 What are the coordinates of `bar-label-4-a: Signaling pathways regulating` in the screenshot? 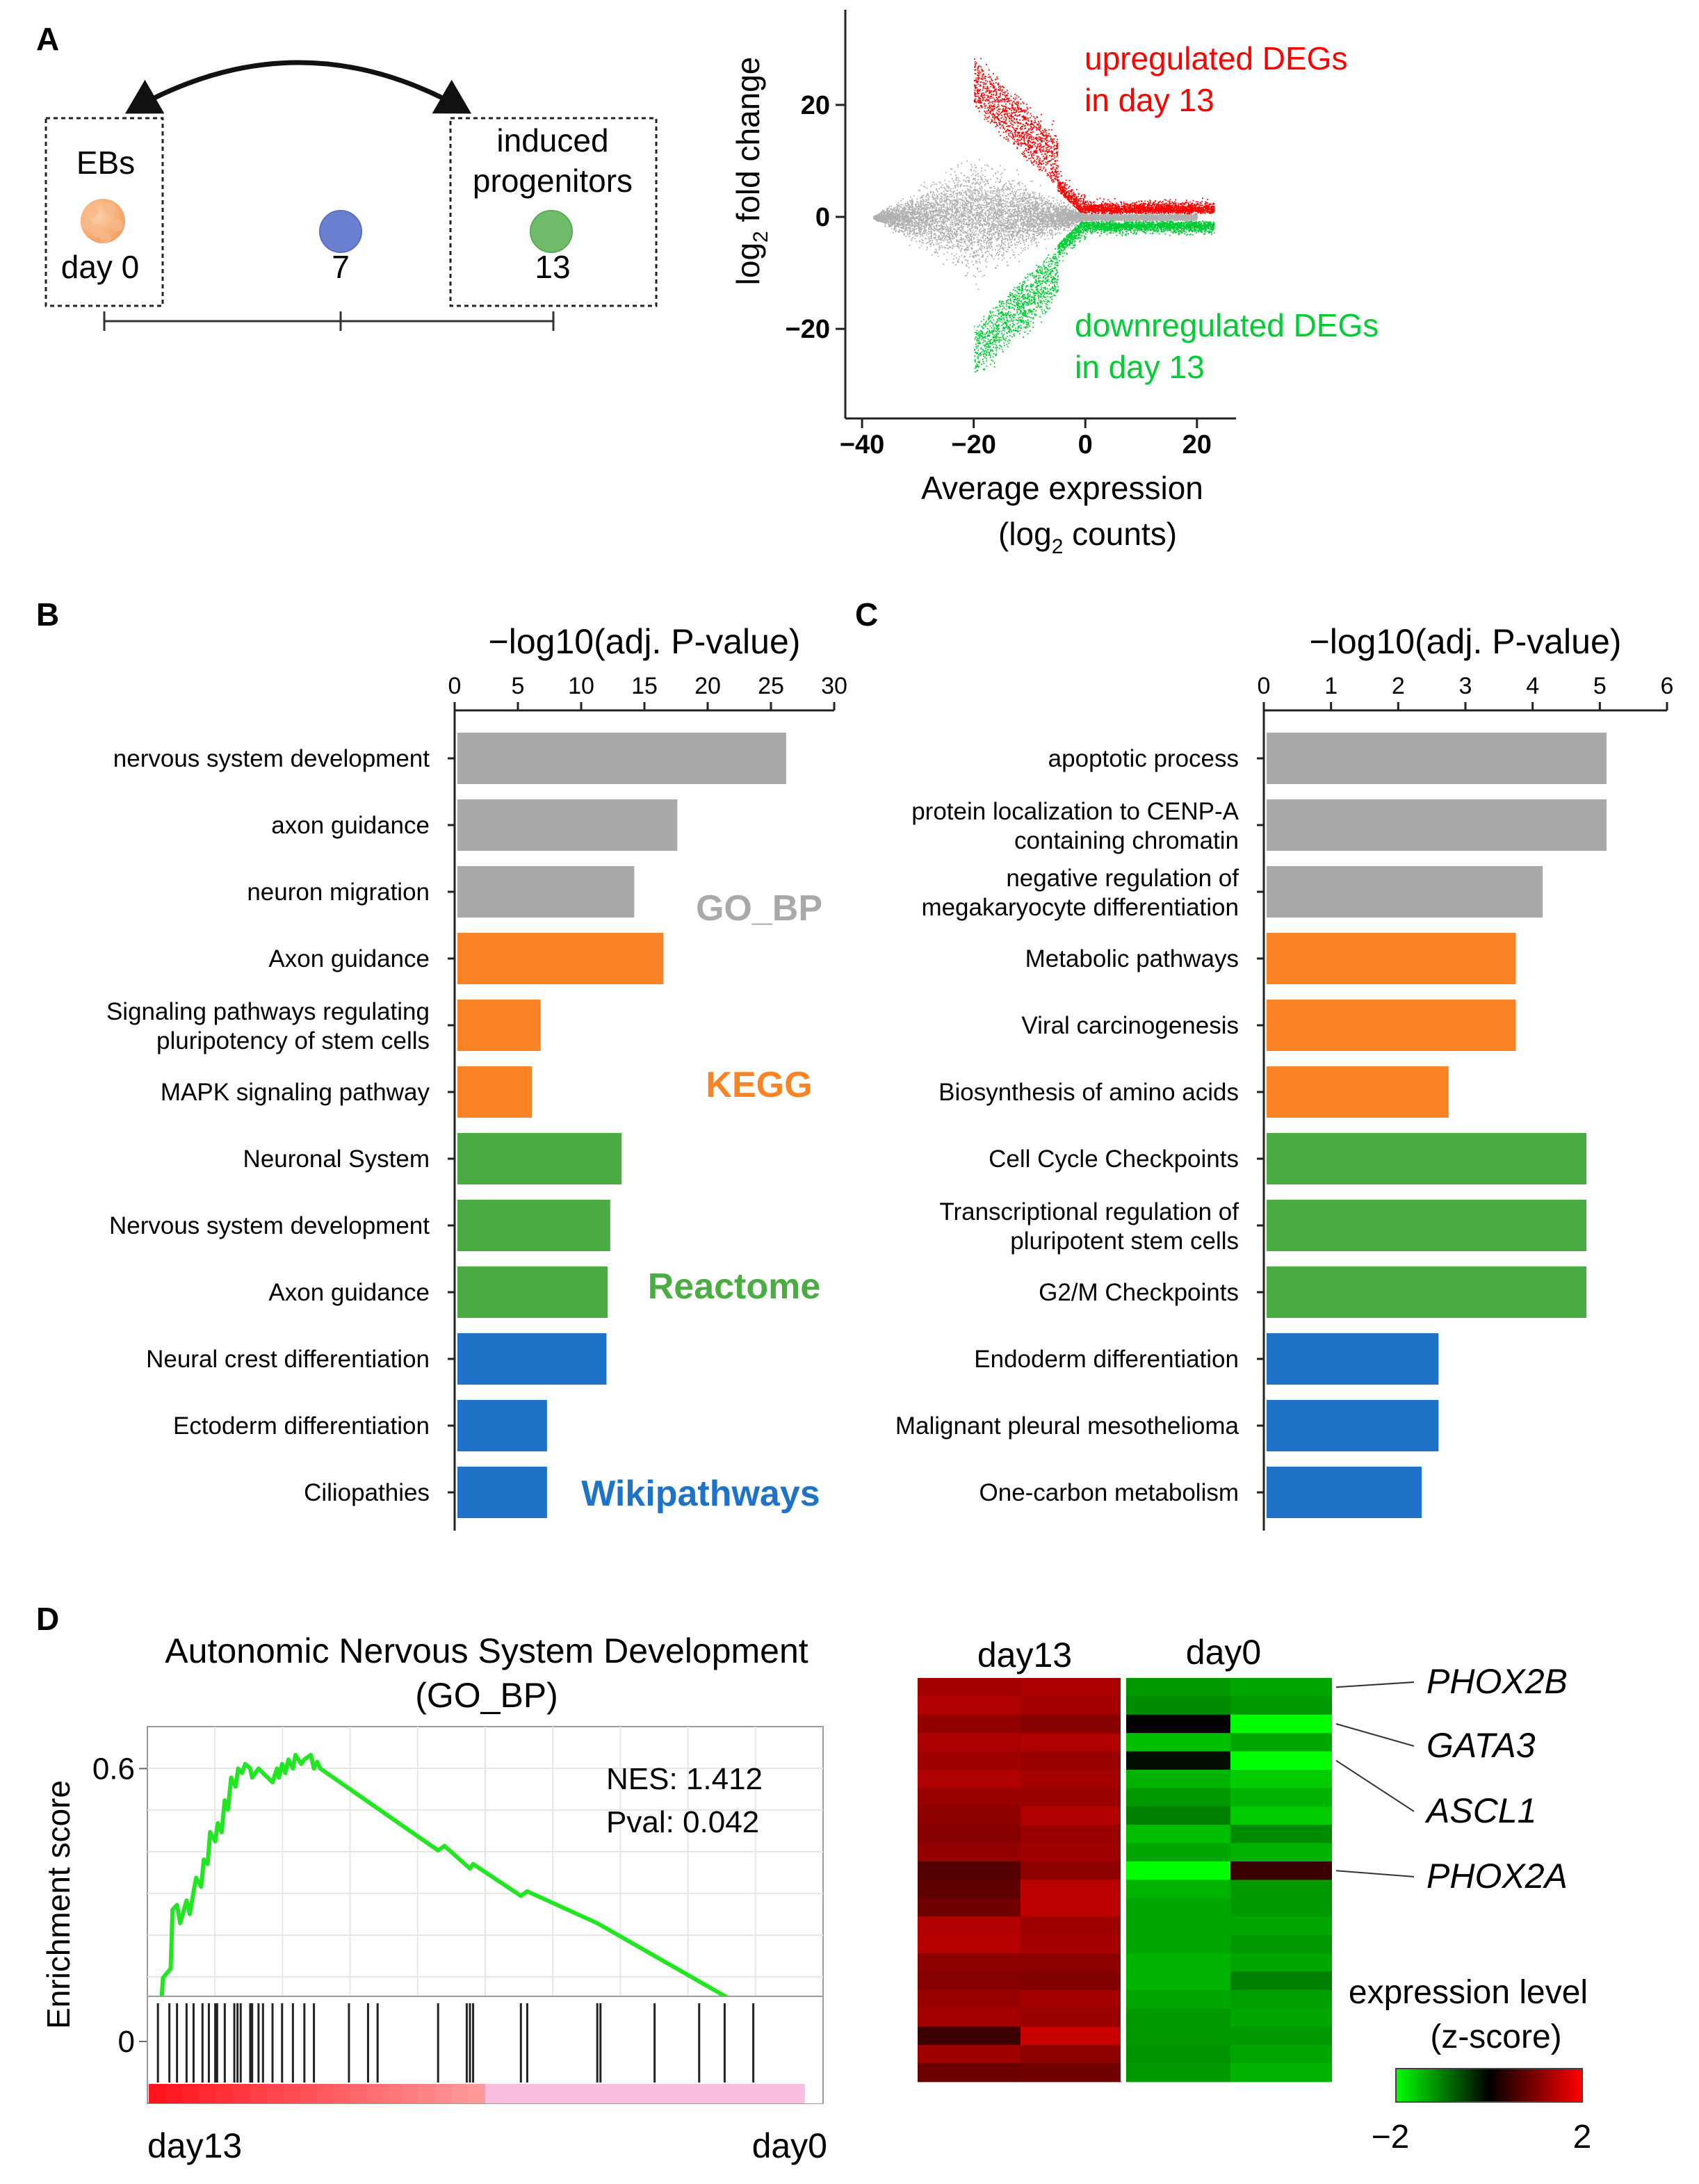 It's located at (268, 1011).